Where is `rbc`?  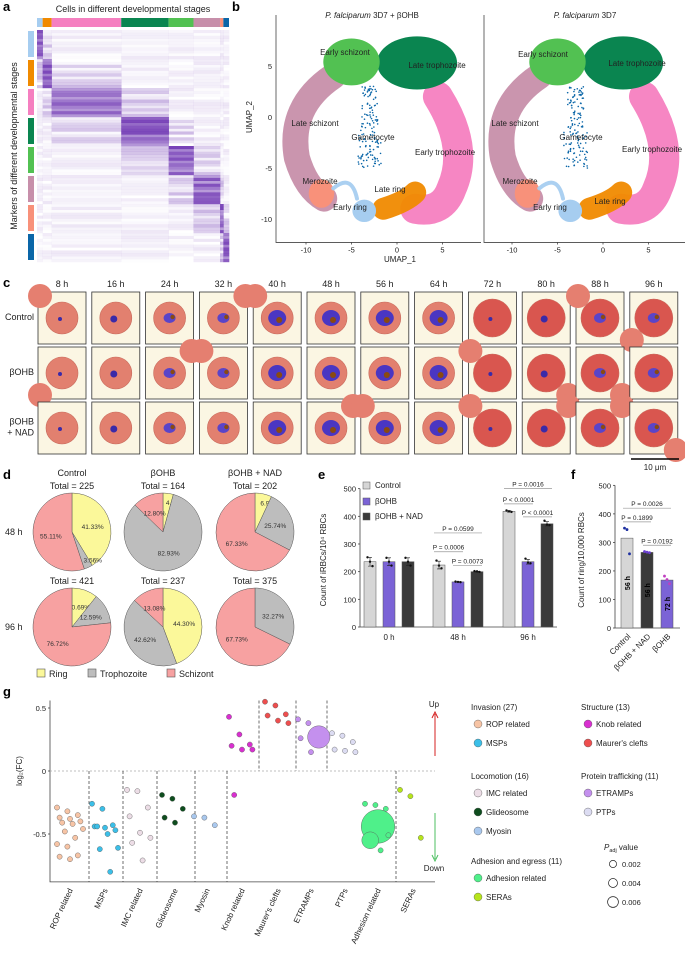
rbc is located at coordinates (492, 318).